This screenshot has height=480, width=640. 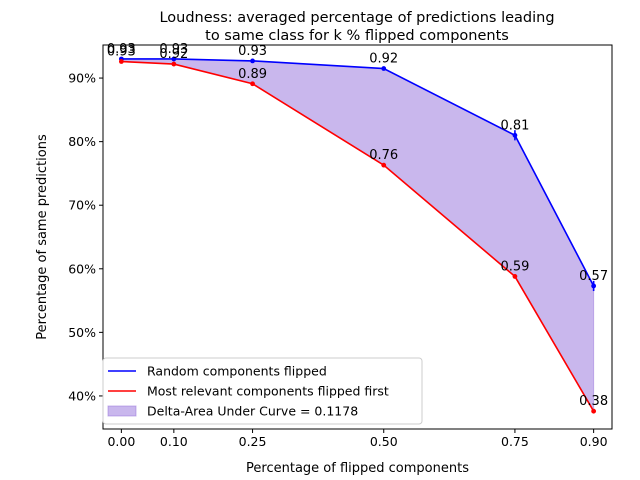 What do you see at coordinates (593, 276) in the screenshot?
I see `data-label: 0.57` at bounding box center [593, 276].